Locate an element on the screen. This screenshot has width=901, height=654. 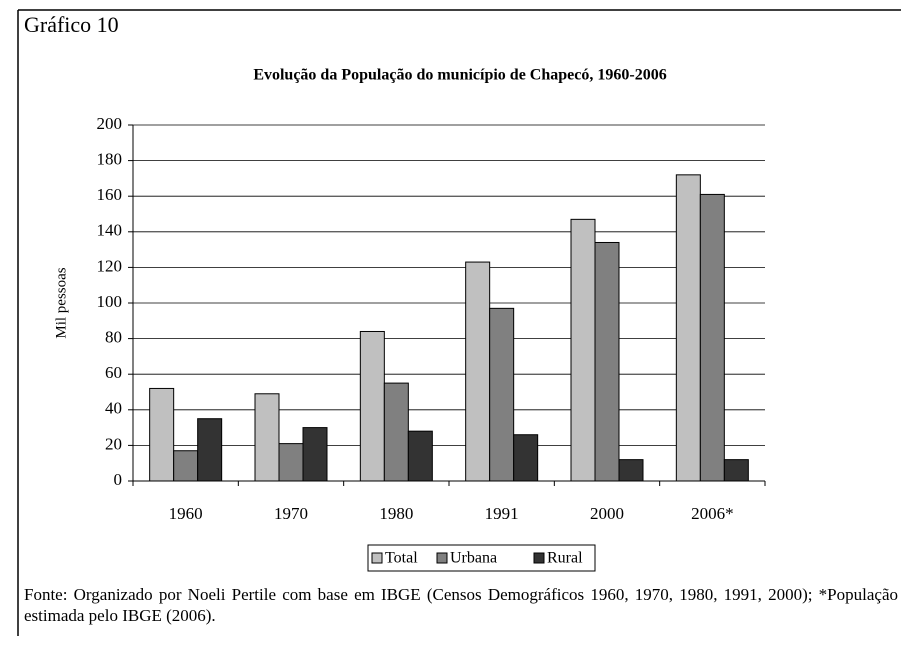
y-axis-label: Mil pessoas is located at coordinates (61, 302).